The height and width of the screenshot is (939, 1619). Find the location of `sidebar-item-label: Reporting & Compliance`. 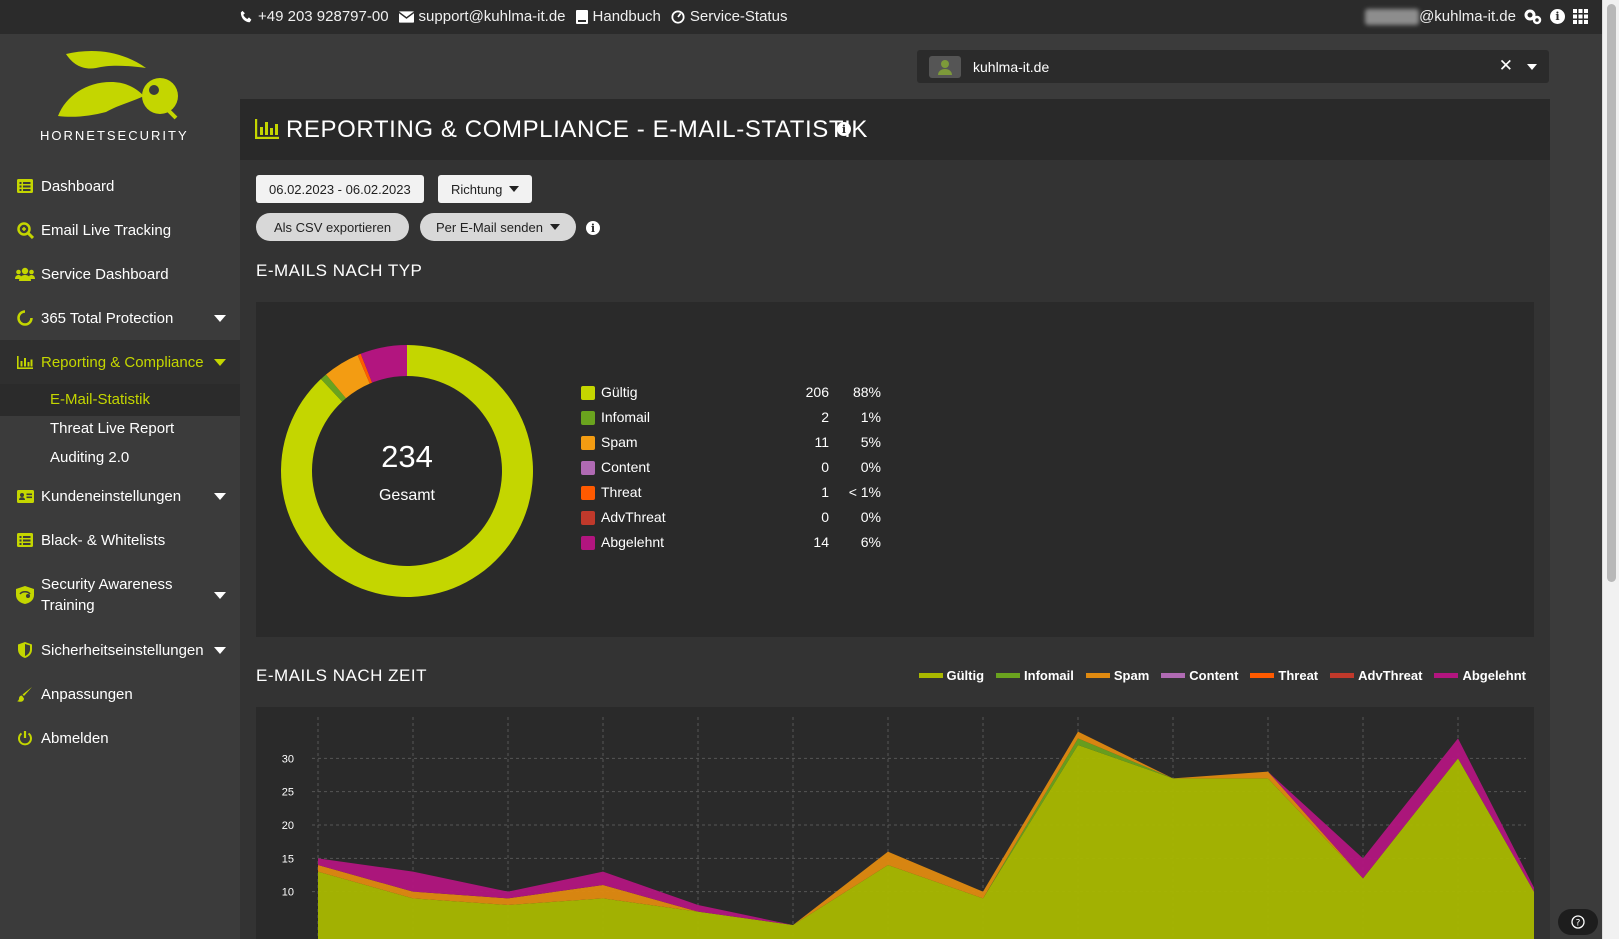

sidebar-item-label: Reporting & Compliance is located at coordinates (122, 362).